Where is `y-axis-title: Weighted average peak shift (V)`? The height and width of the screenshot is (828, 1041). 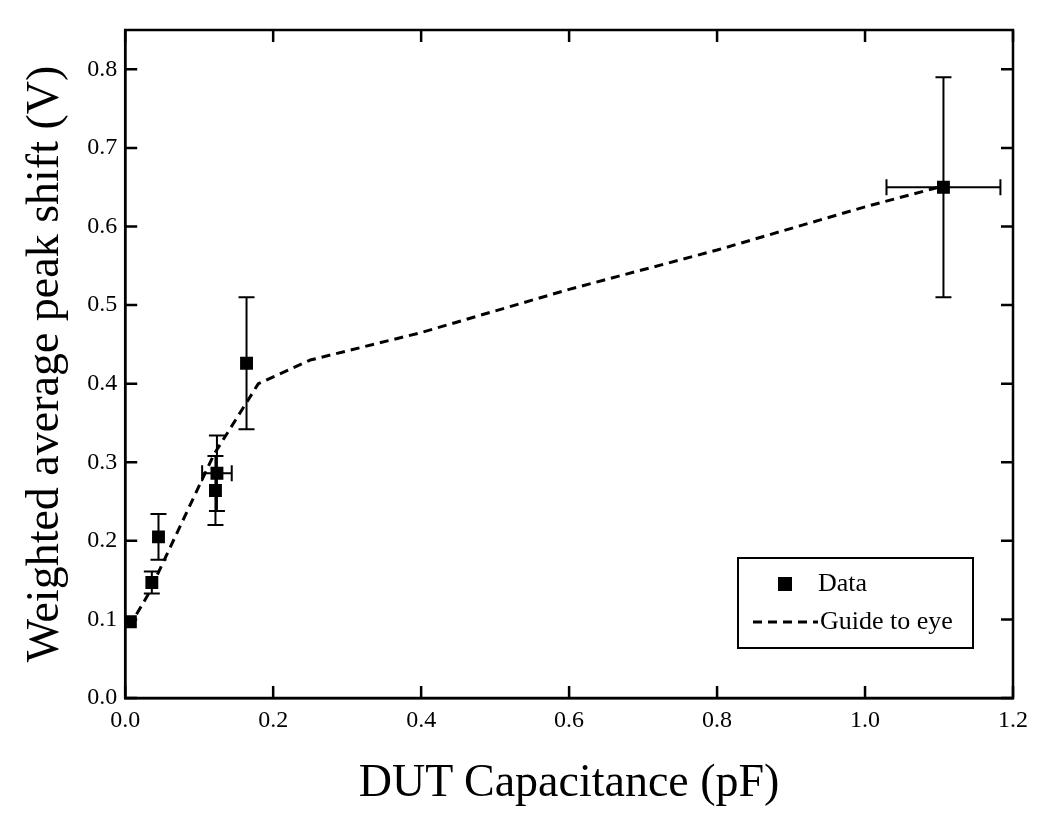
y-axis-title: Weighted average peak shift (V) is located at coordinates (42, 364).